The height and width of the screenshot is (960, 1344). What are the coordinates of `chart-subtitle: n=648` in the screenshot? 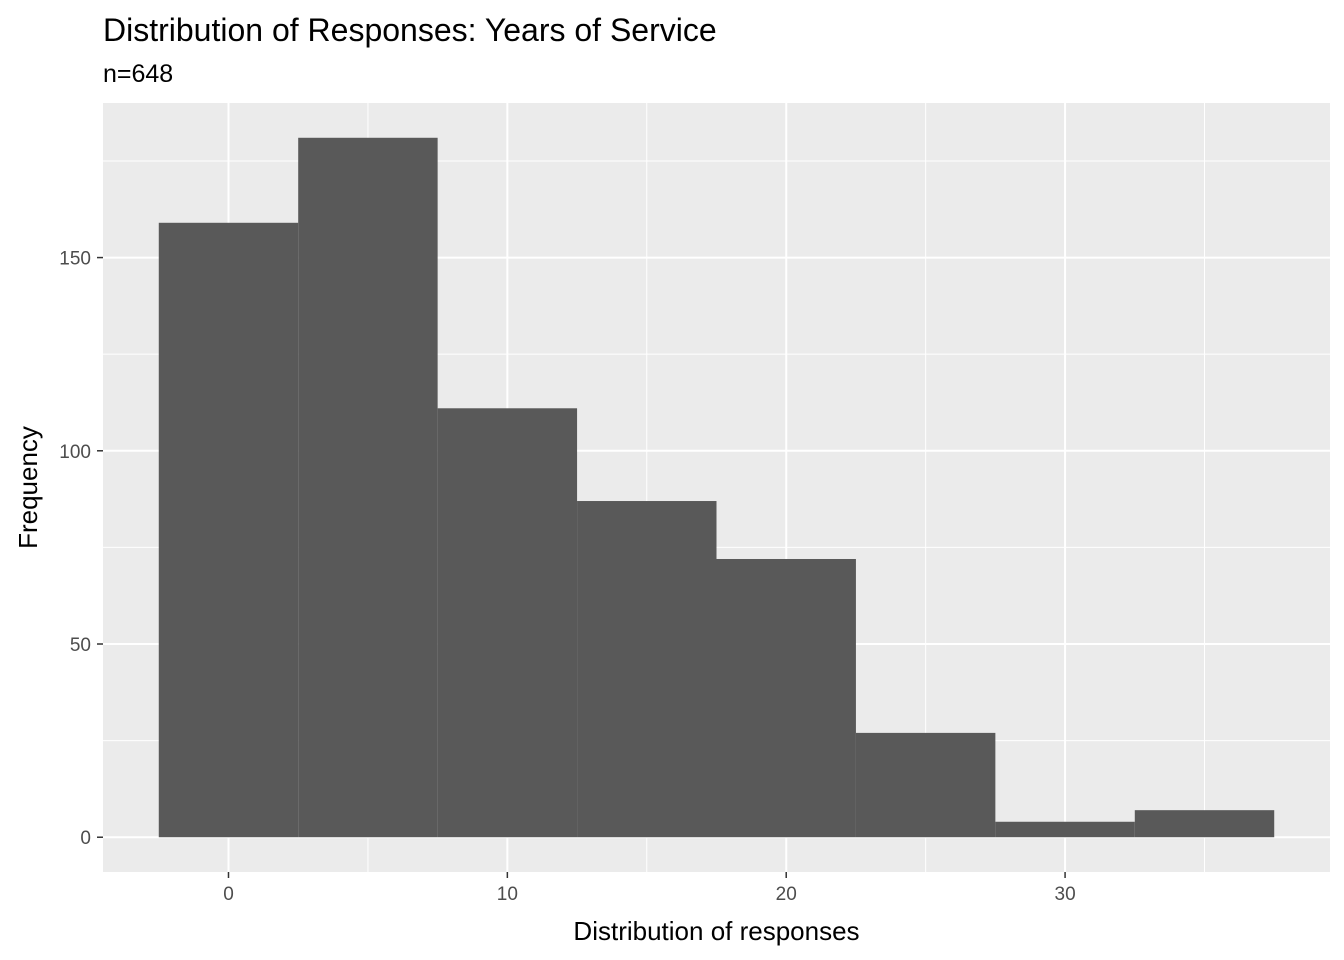 It's located at (138, 74).